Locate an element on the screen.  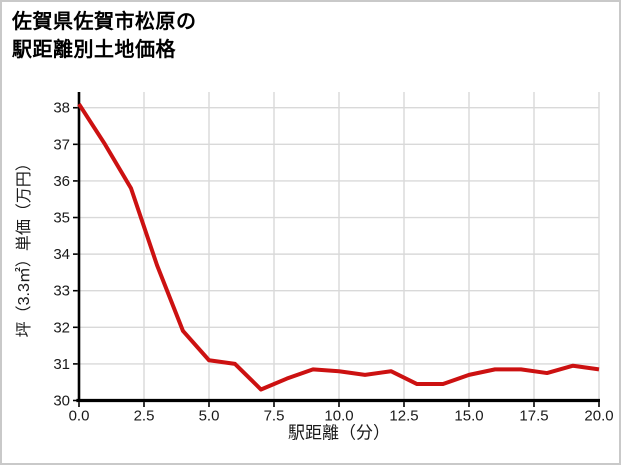
x-tick-label: 5.0 is located at coordinates (209, 416).